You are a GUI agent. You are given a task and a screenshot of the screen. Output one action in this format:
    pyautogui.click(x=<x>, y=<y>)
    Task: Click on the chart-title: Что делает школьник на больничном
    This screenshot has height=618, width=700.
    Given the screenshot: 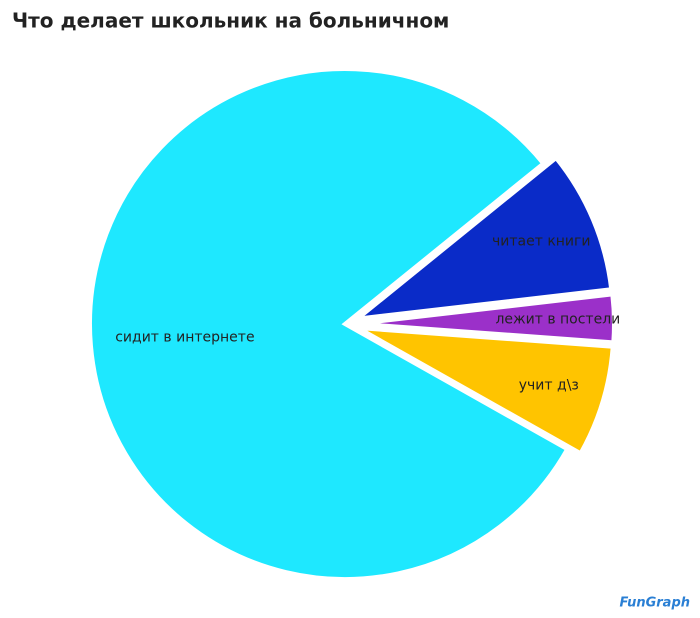 What is the action you would take?
    pyautogui.click(x=230, y=21)
    